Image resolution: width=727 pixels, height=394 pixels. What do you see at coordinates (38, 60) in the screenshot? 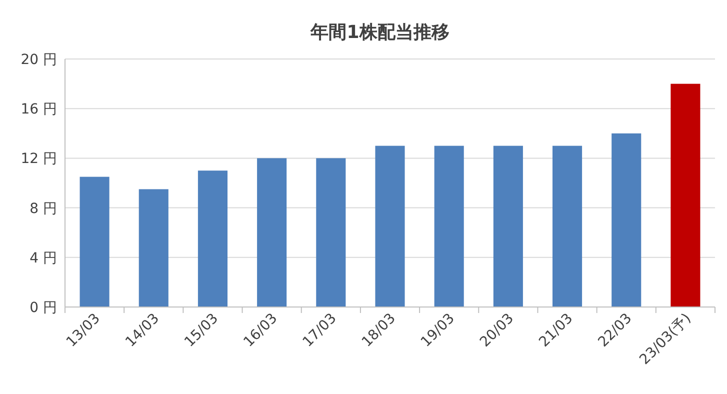
I see `y-tick-label: 20 円` at bounding box center [38, 60].